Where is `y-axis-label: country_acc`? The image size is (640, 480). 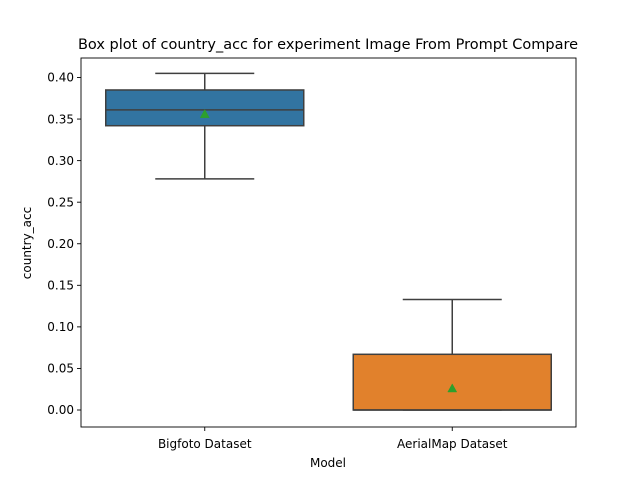
y-axis-label: country_acc is located at coordinates (27, 243).